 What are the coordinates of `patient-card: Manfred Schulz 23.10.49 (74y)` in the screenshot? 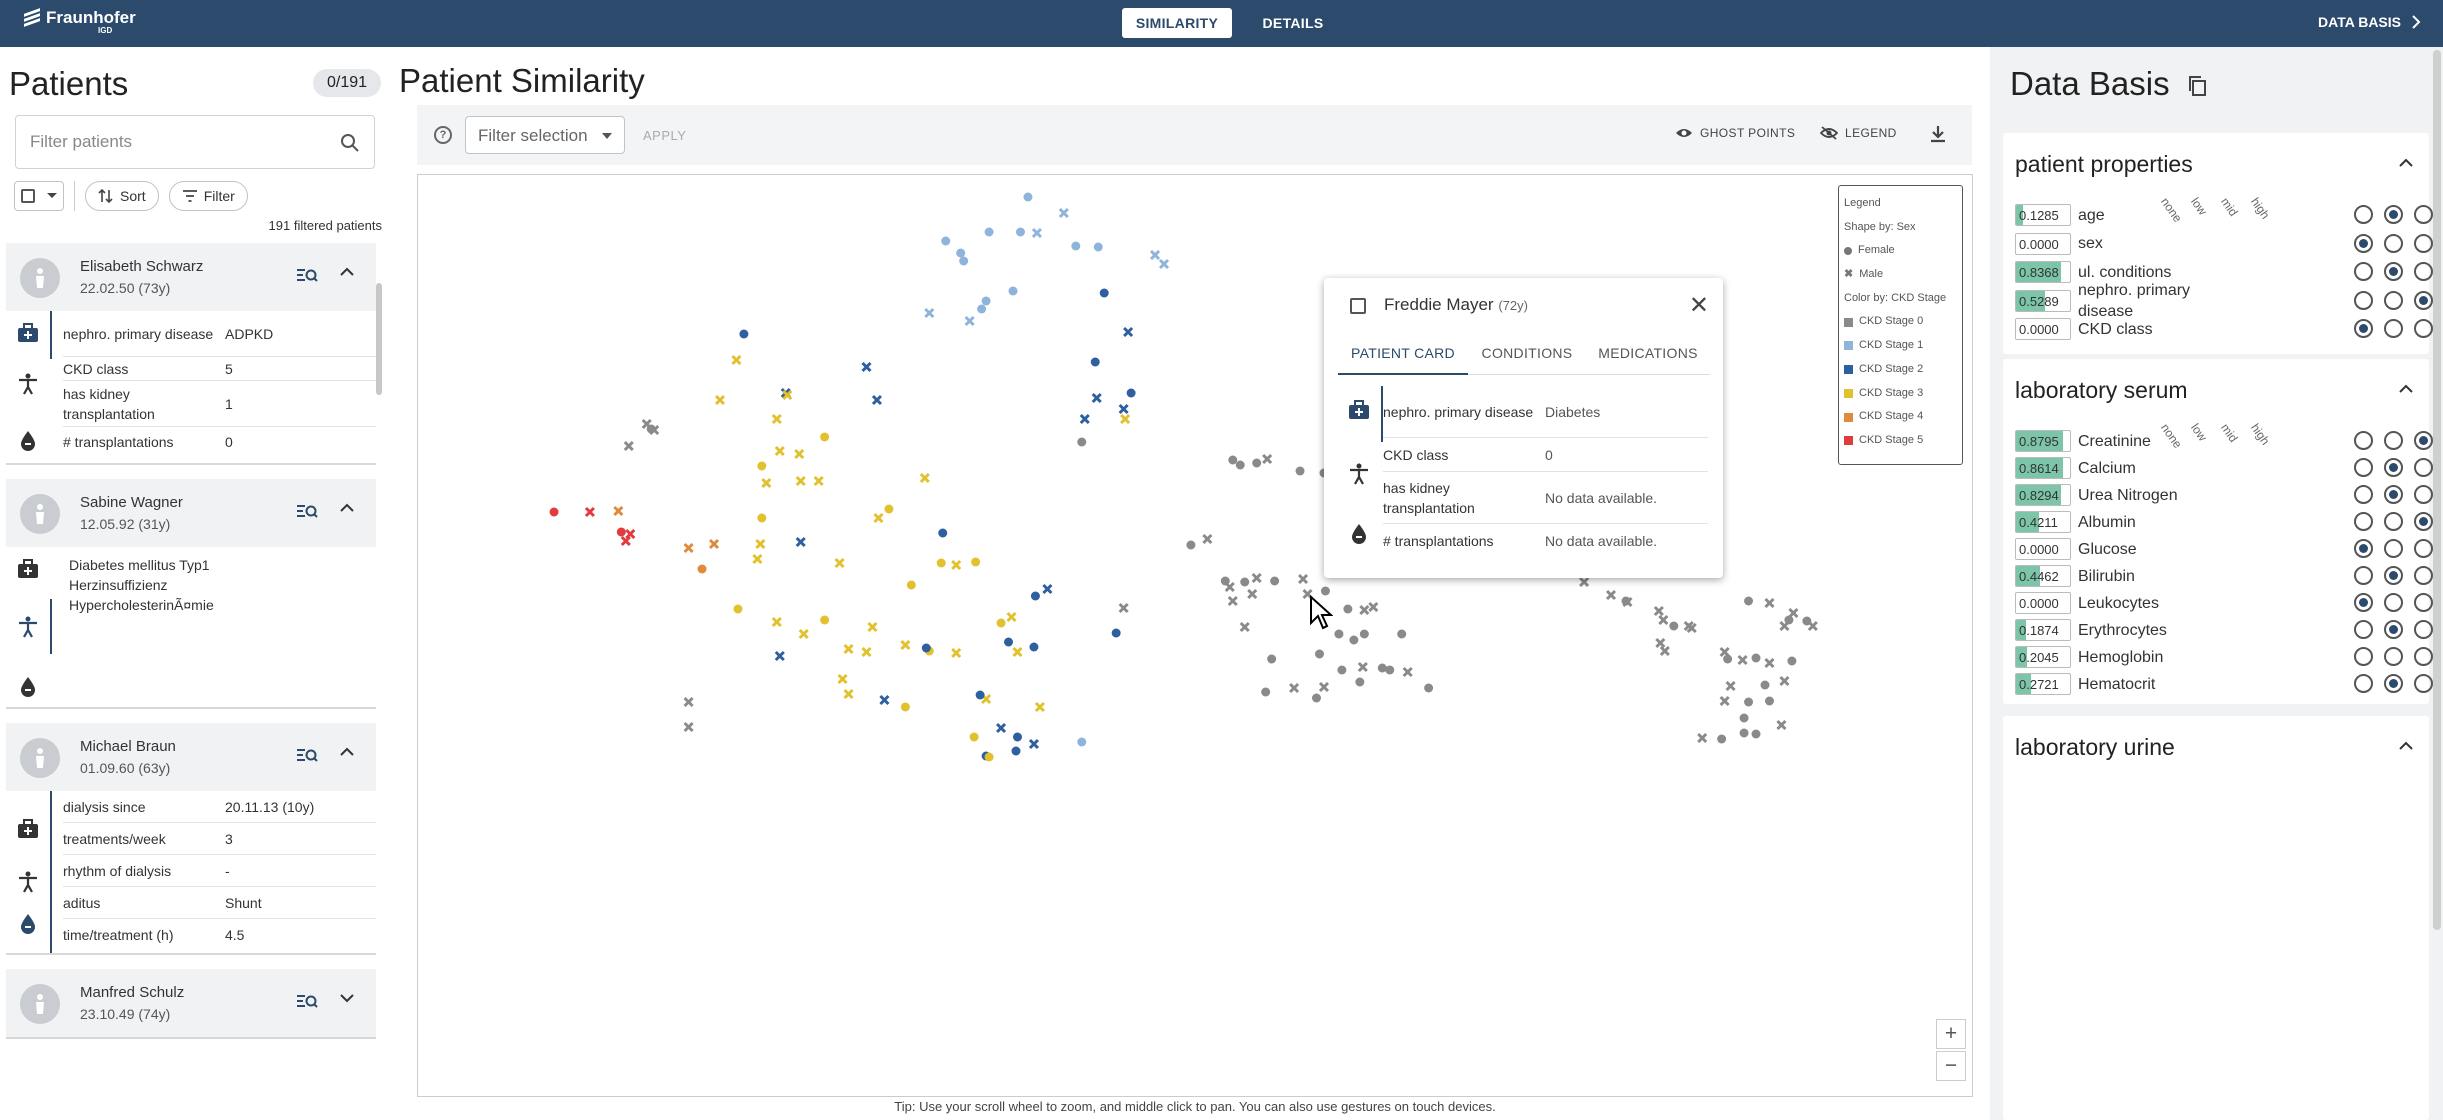 It's located at (191, 1004).